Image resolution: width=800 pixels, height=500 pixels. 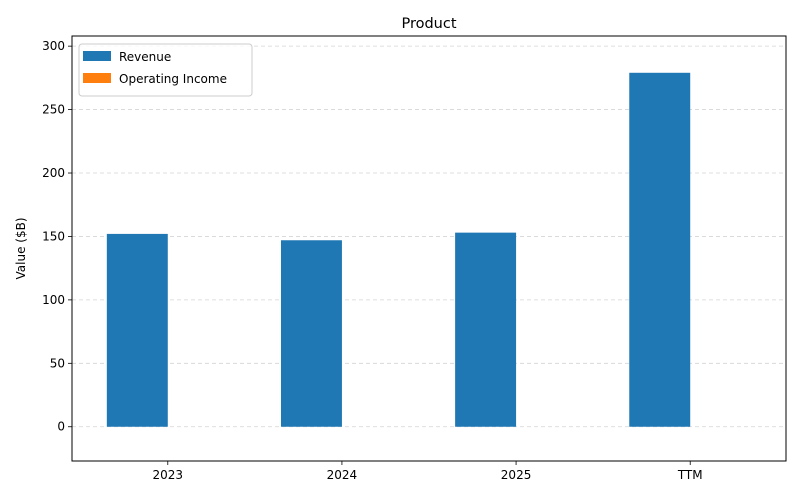 I want to click on y-tick-label: 0, so click(x=61, y=427).